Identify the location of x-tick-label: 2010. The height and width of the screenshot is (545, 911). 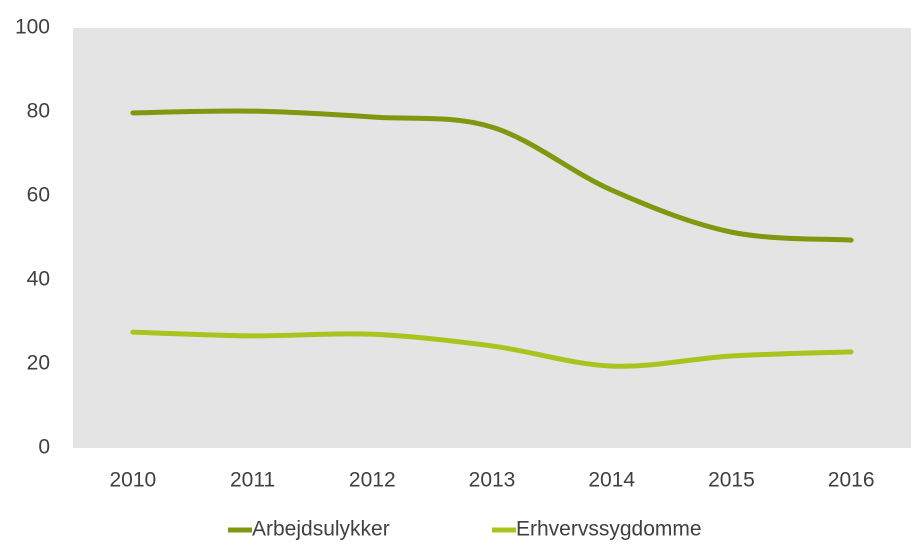
(132, 480).